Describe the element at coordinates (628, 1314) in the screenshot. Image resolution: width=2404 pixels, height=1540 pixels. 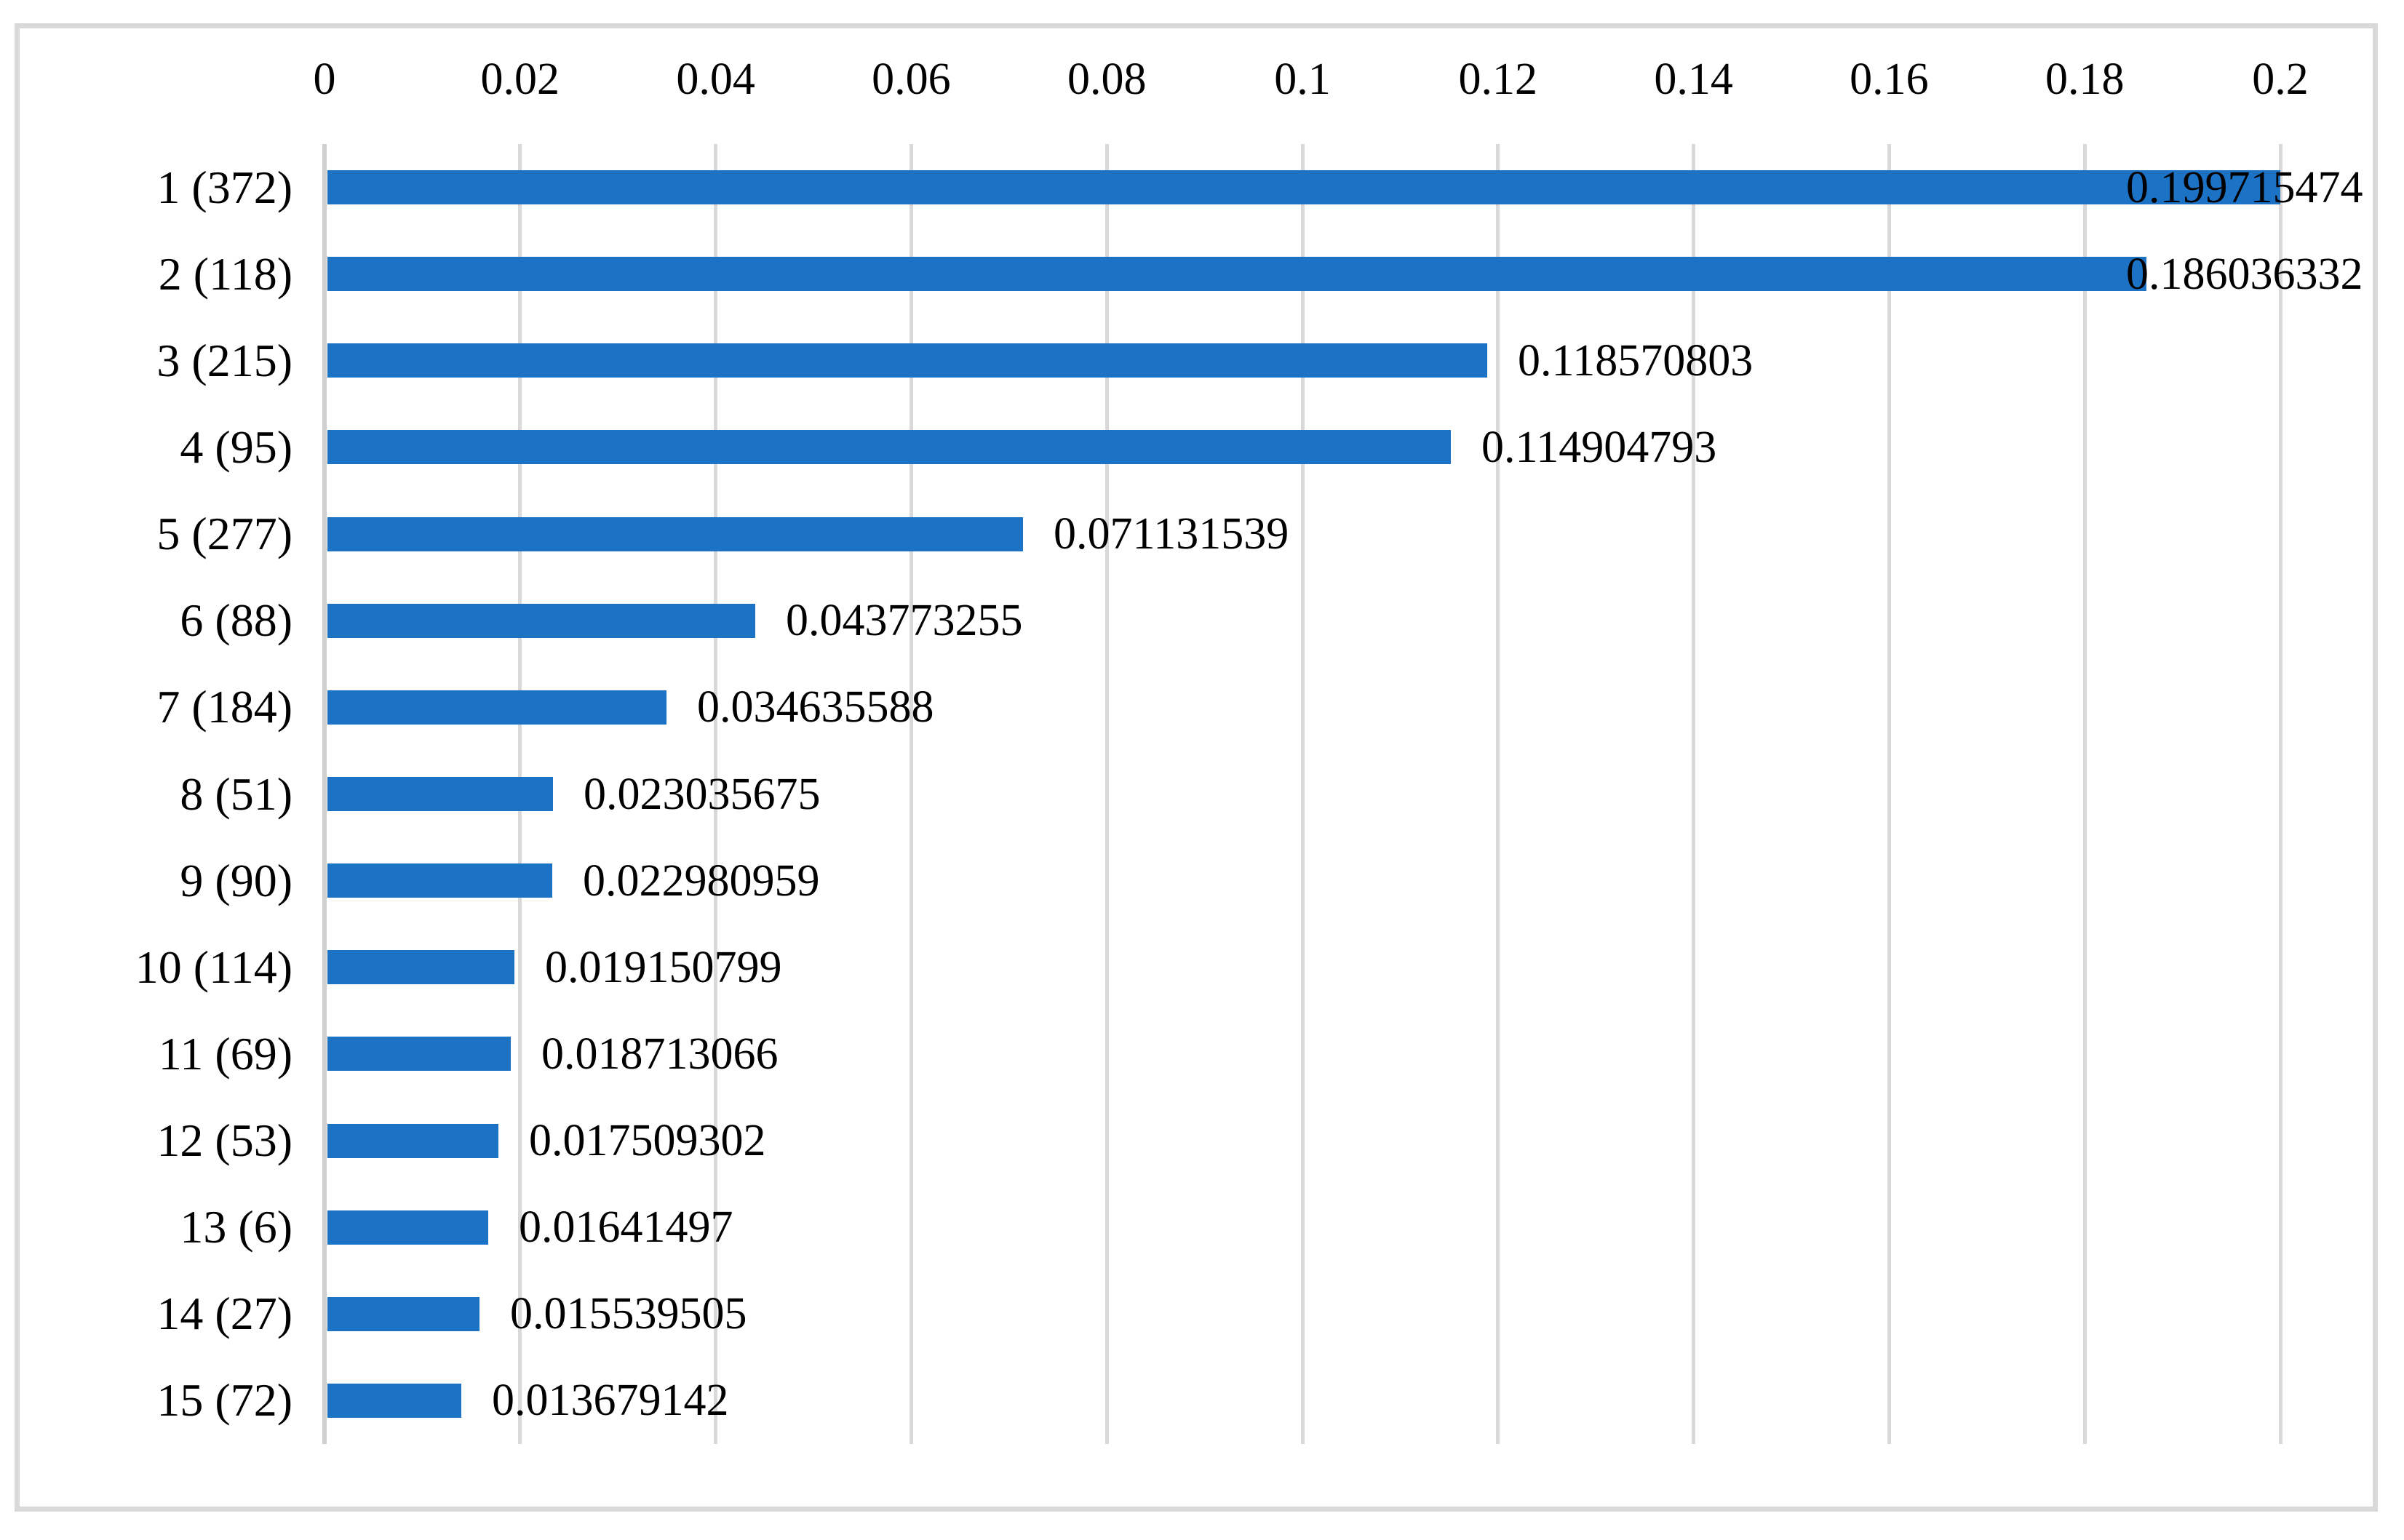
I see `value-label: 0.015539505` at that location.